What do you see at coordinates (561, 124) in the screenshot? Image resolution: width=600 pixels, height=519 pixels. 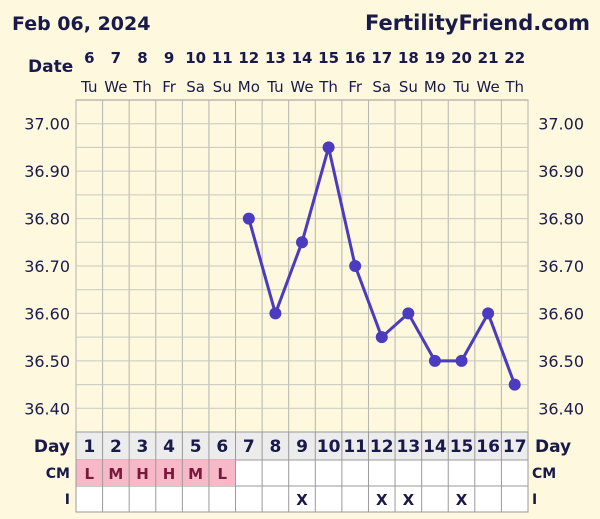 I see `y-tick-label-right: 37.00` at bounding box center [561, 124].